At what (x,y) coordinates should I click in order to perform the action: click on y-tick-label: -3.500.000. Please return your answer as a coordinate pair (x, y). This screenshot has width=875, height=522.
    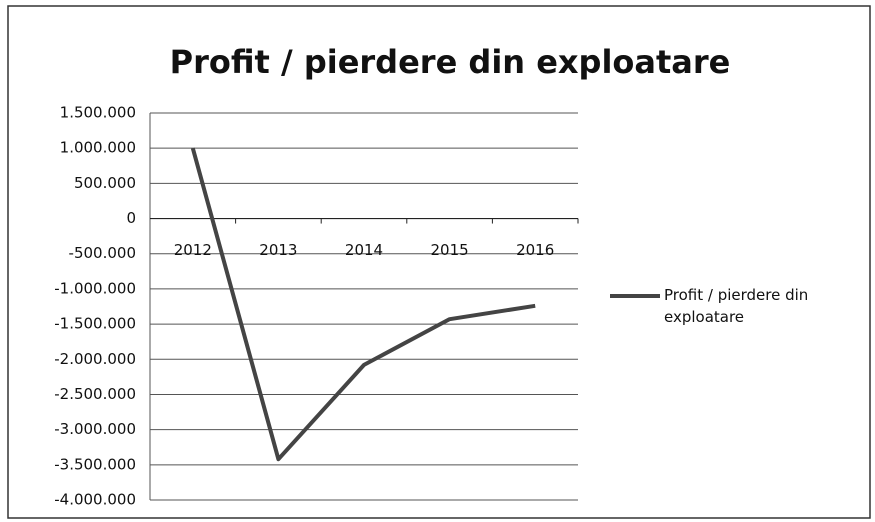
    Looking at the image, I should click on (95, 464).